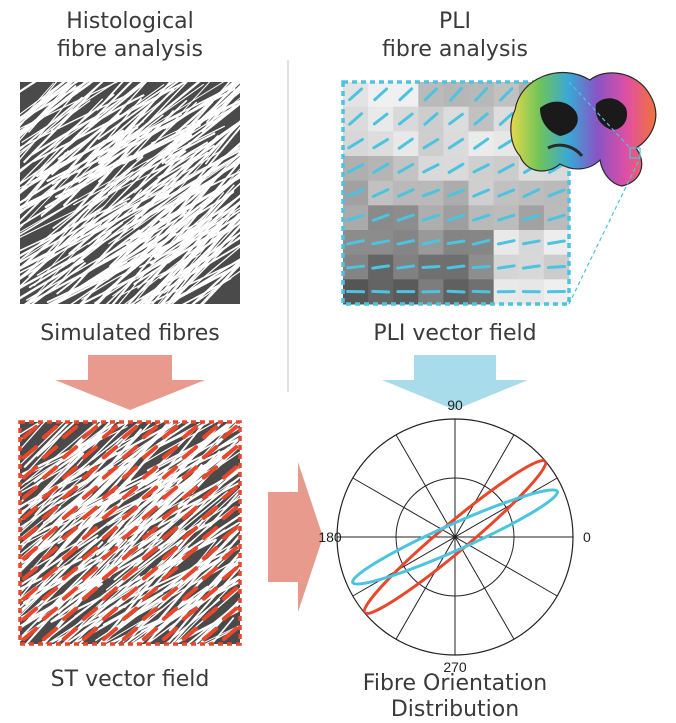  What do you see at coordinates (455, 709) in the screenshot?
I see `fod-caption-line2: Distribution` at bounding box center [455, 709].